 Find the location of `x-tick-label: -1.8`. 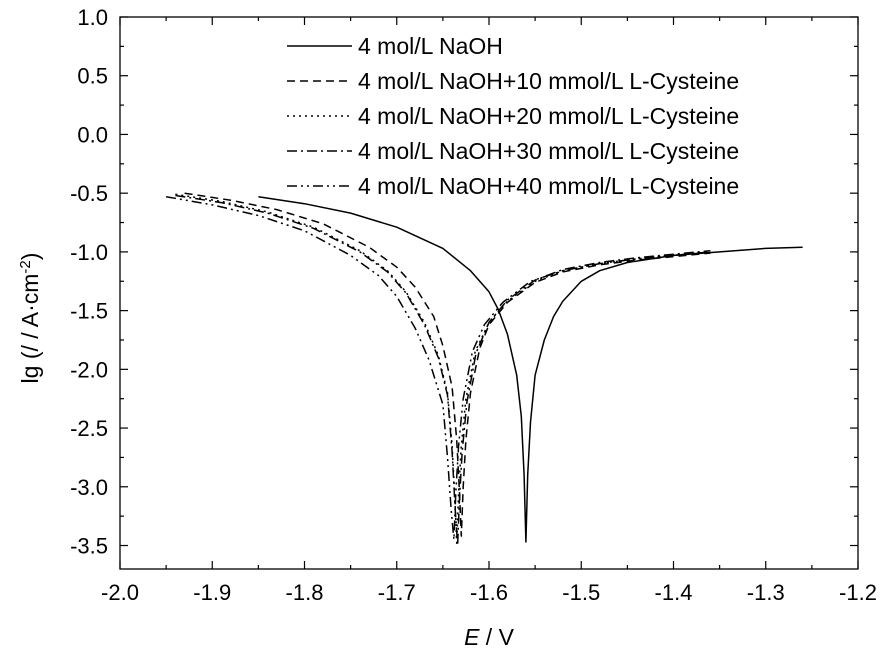

x-tick-label: -1.8 is located at coordinates (305, 592).